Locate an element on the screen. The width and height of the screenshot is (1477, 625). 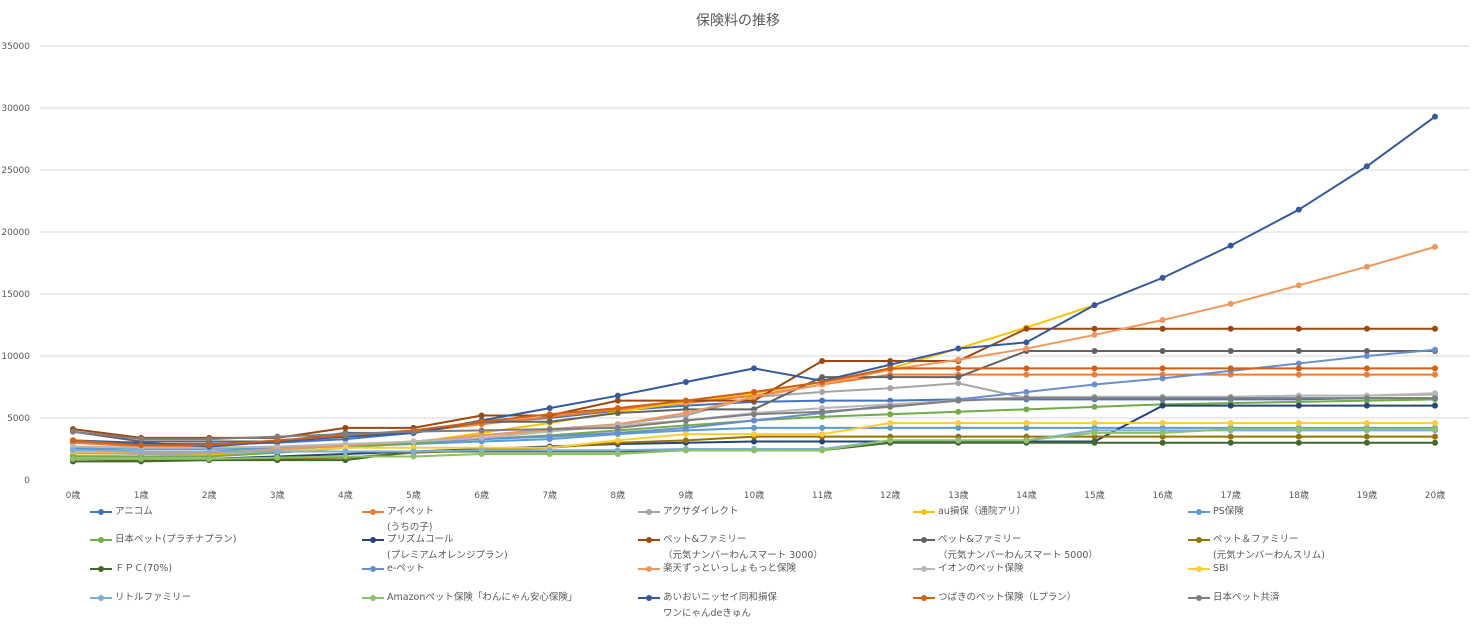
x-tick-label: 4歳 is located at coordinates (345, 495).